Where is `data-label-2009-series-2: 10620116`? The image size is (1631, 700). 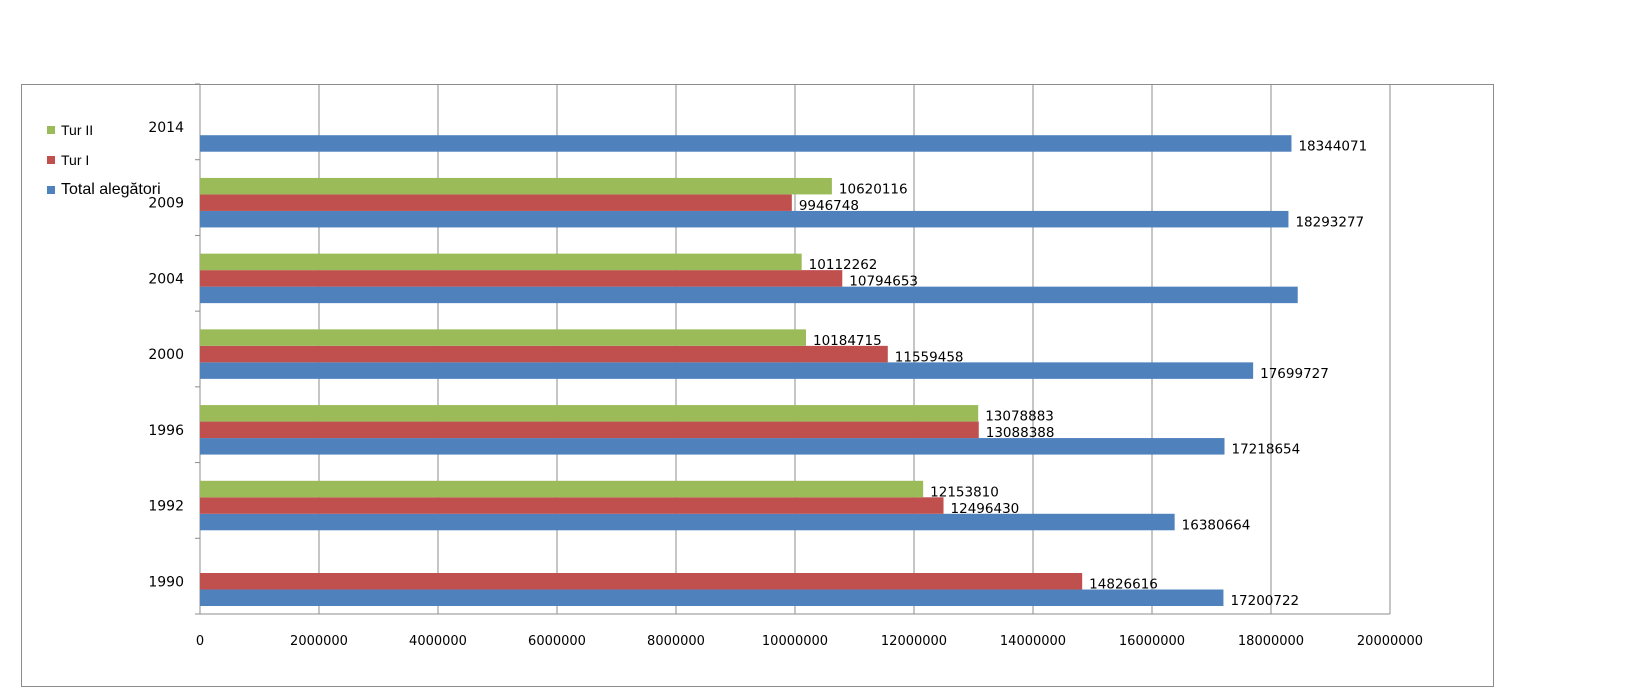
data-label-2009-series-2: 10620116 is located at coordinates (873, 189).